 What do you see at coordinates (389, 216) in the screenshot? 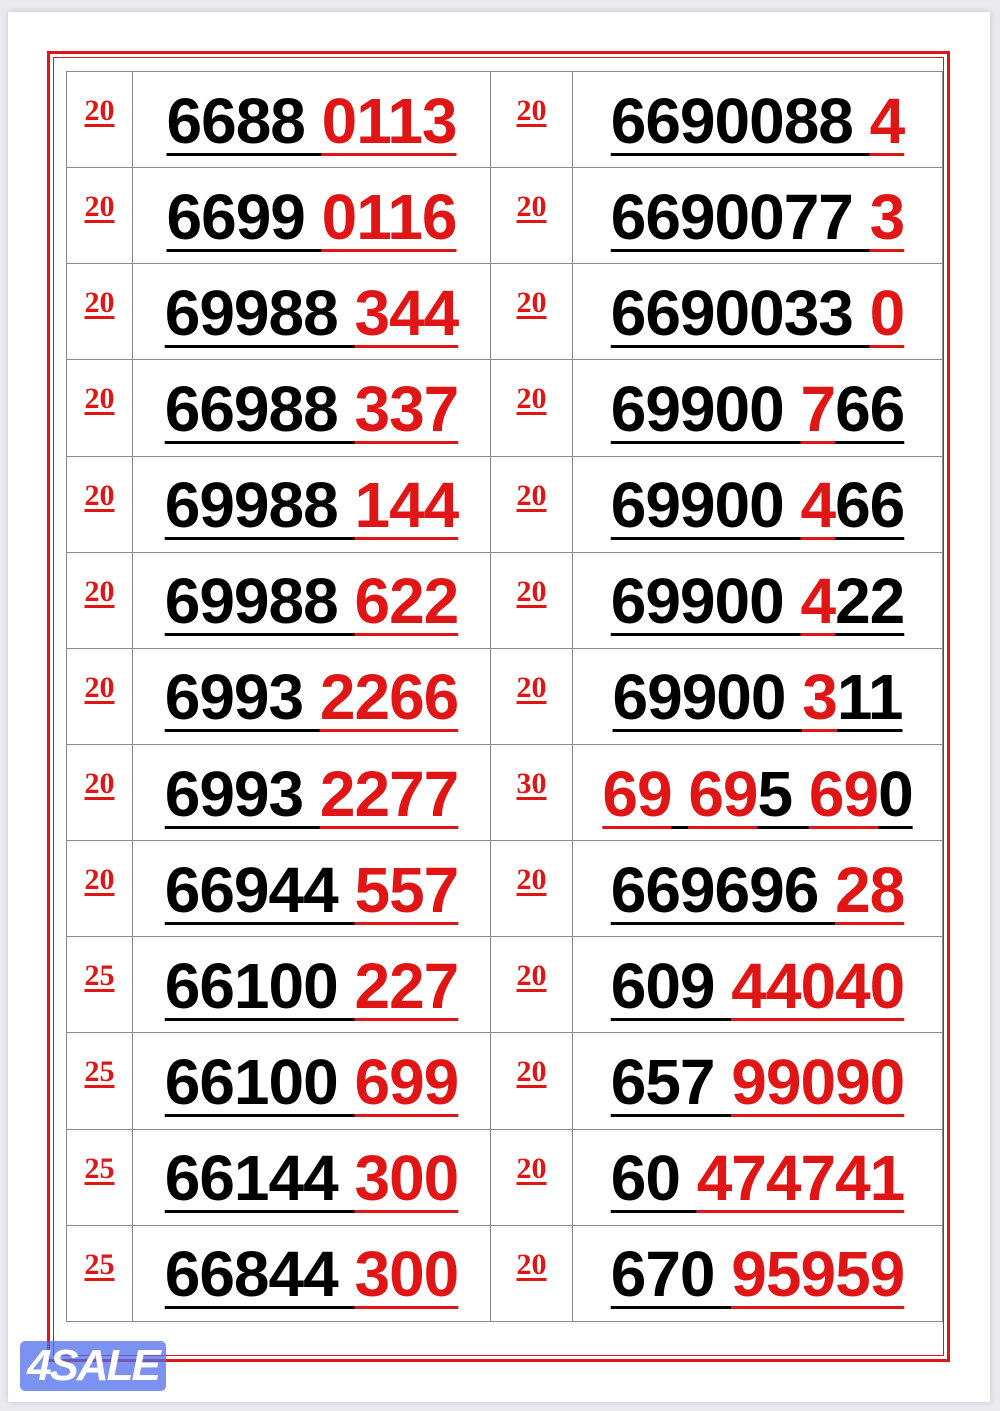
I see `number-segment-highlight: 0116` at bounding box center [389, 216].